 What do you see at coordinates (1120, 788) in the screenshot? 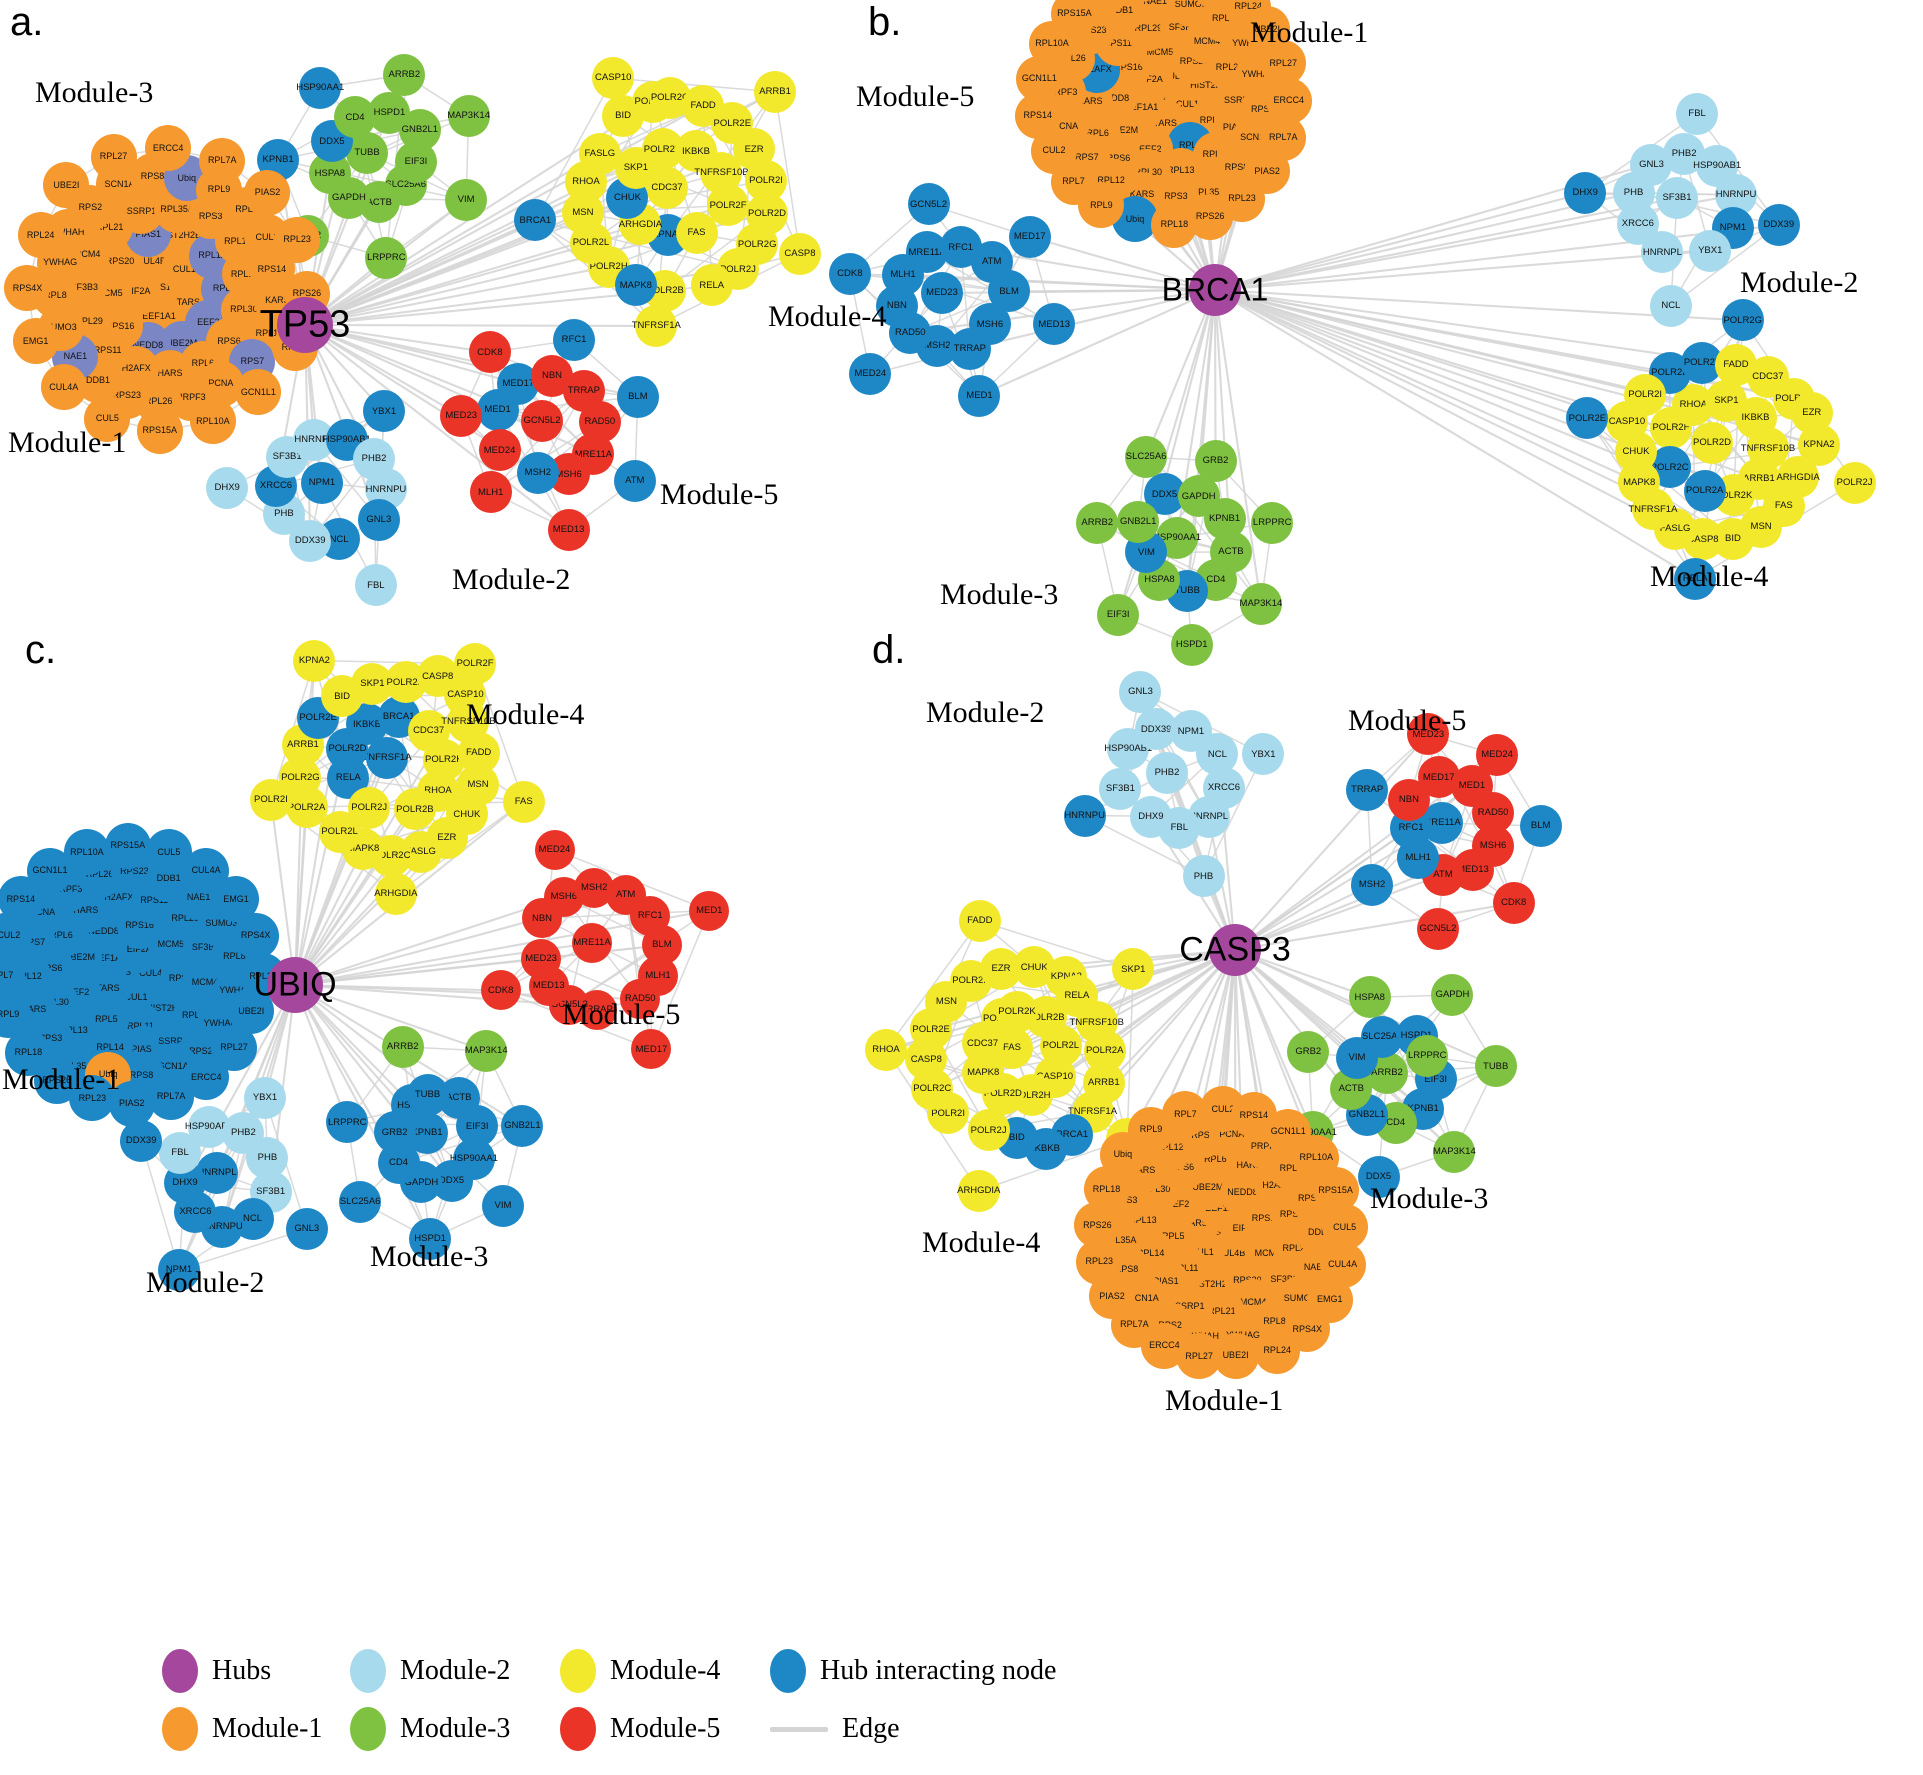
I see `node-sf3b1: SF3B1` at bounding box center [1120, 788].